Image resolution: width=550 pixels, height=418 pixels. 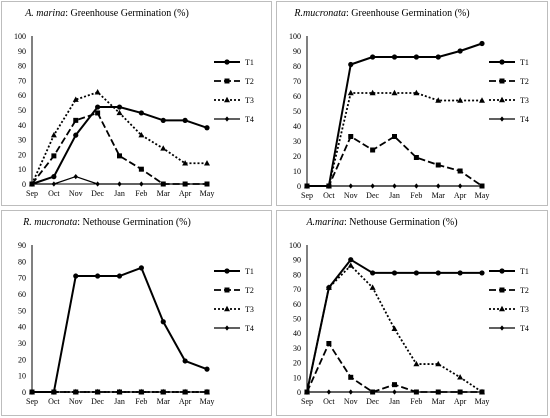 I want to click on y-tick-label: 30, so click(x=297, y=348).